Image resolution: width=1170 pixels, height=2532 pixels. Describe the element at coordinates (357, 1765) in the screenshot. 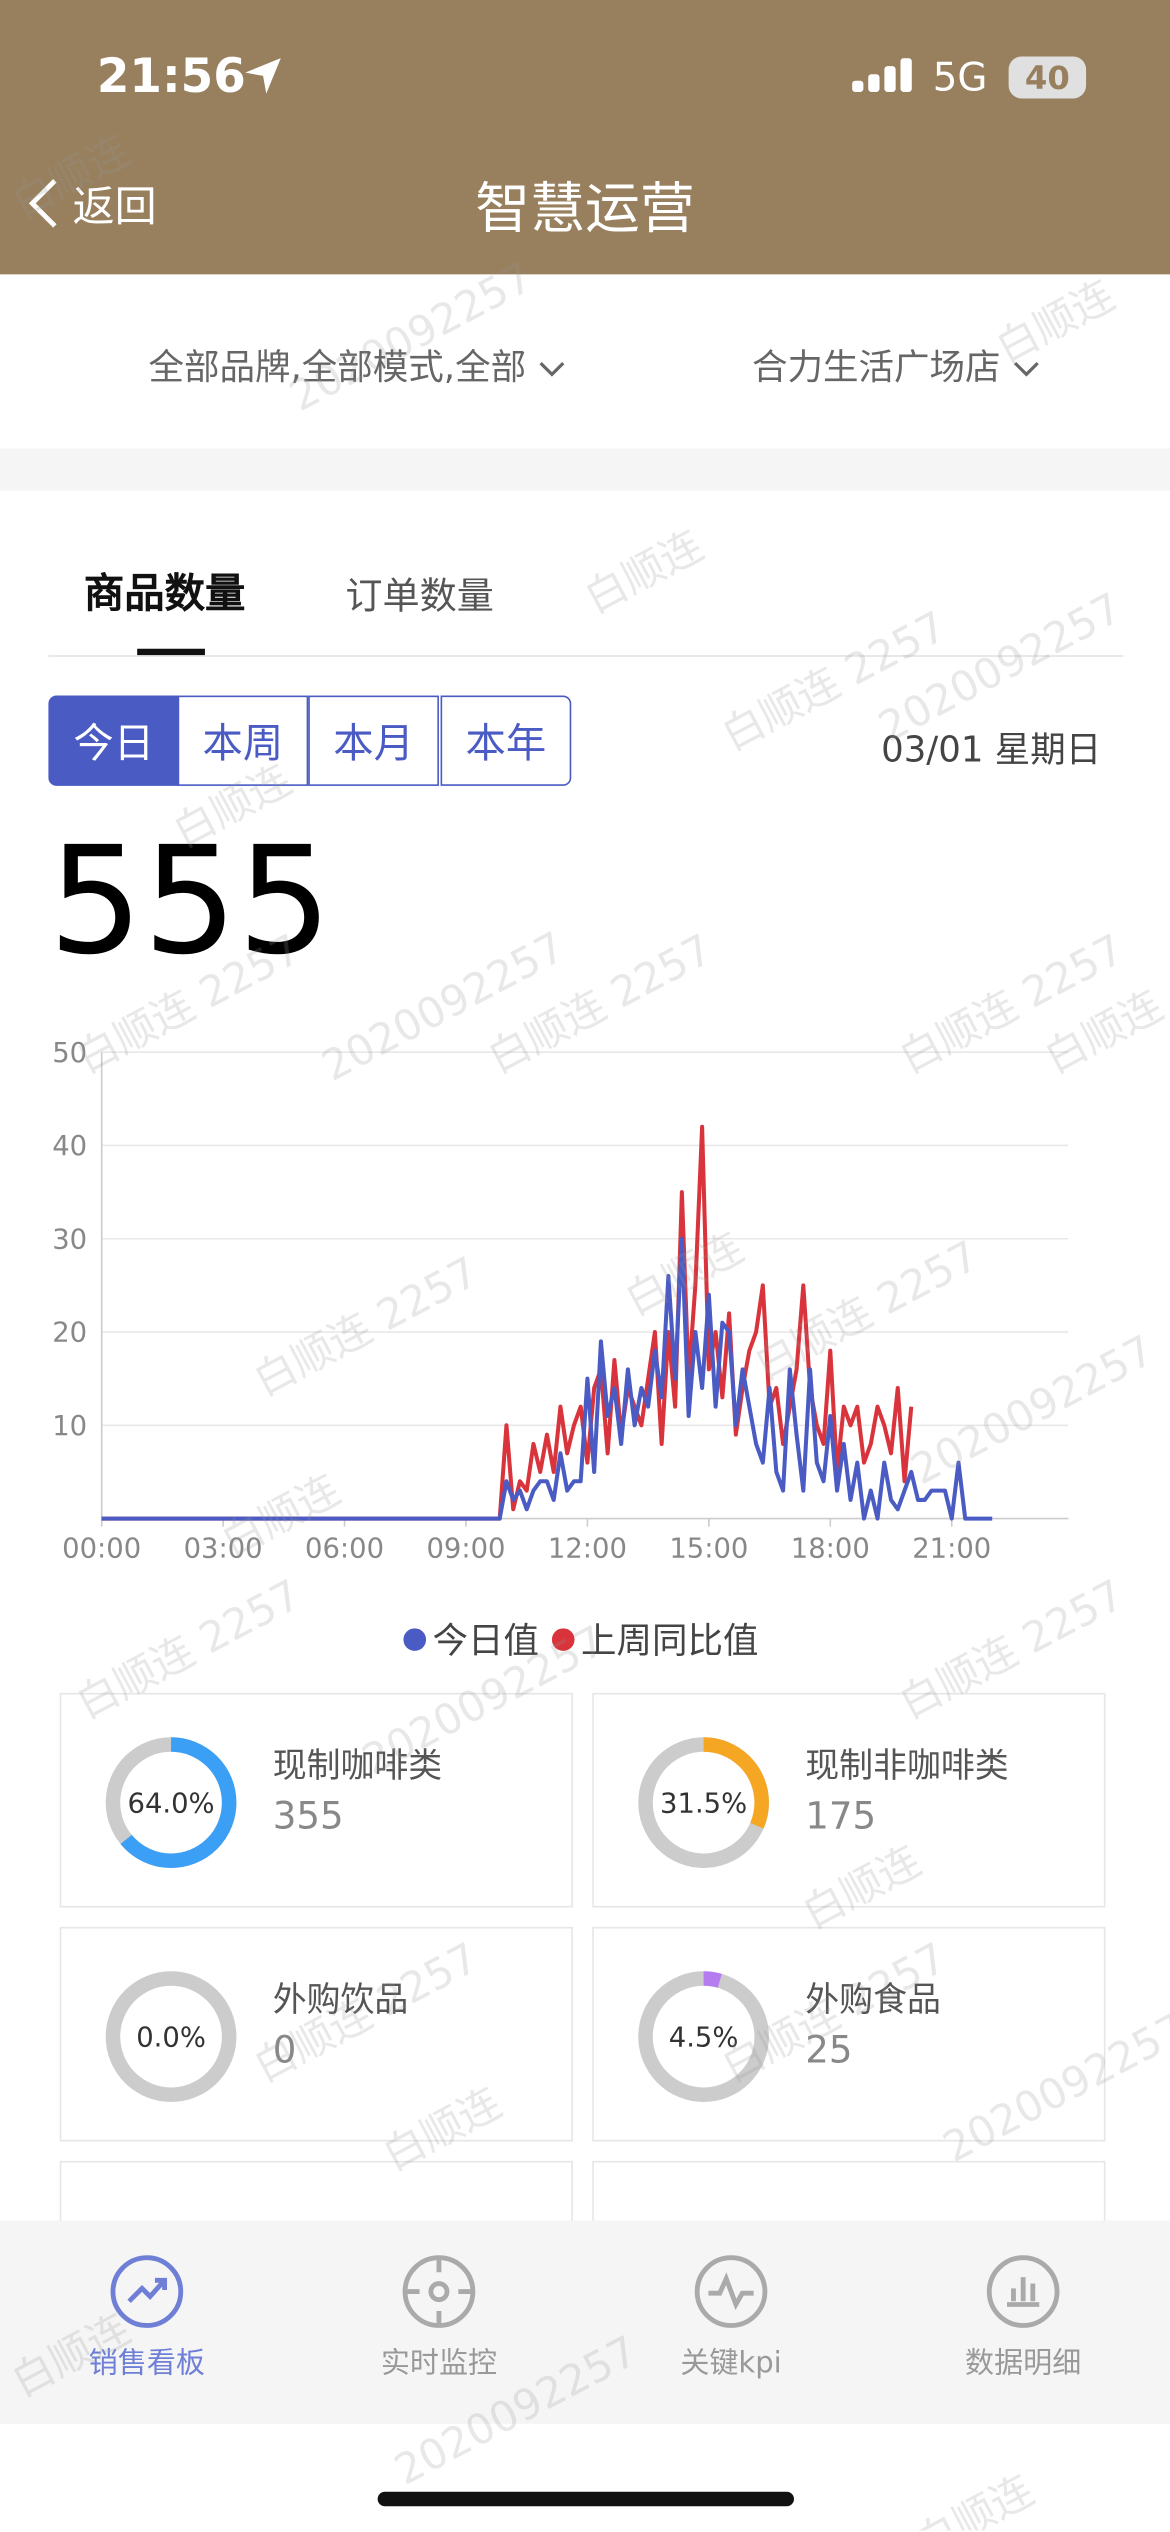

I see `category-name: 现制咖啡类` at that location.